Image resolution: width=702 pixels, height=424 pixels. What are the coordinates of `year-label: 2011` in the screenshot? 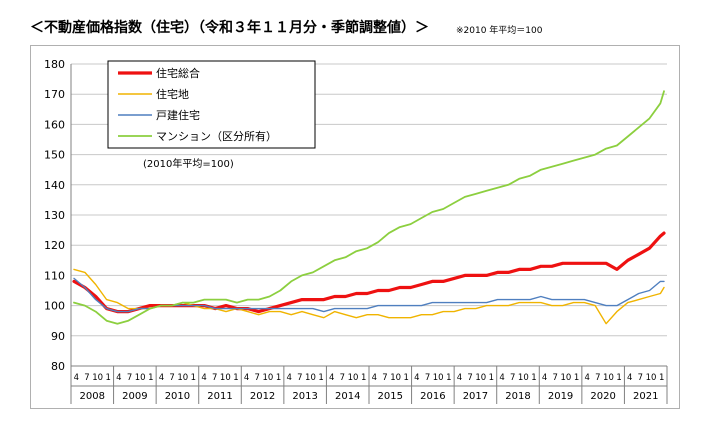 It's located at (219, 396).